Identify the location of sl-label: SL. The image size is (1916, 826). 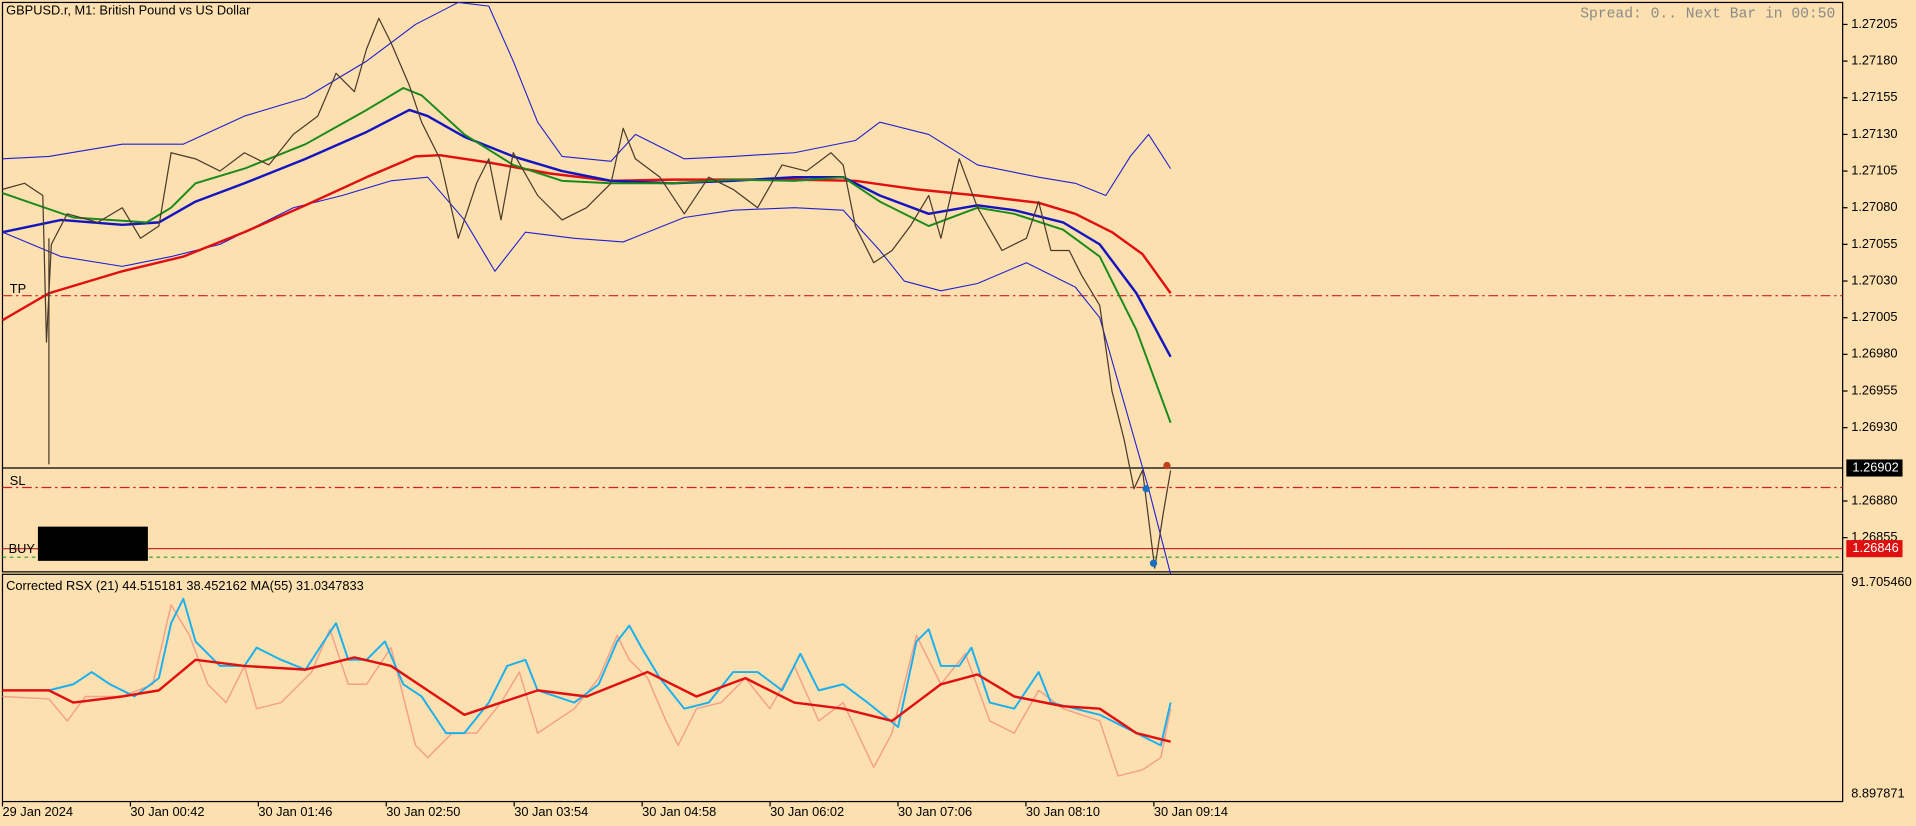
(18, 480).